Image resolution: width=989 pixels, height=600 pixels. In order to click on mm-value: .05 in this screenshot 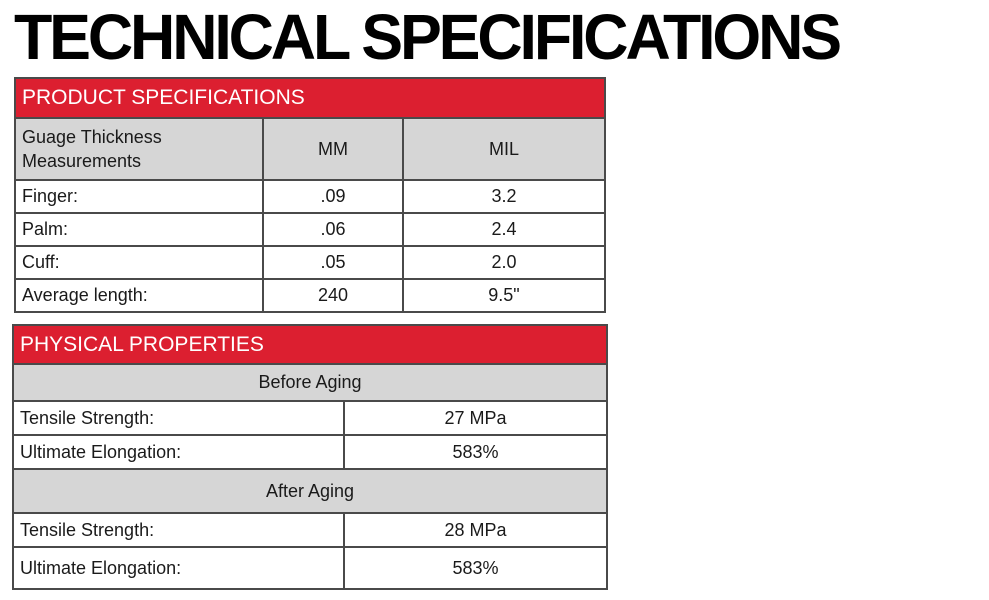, I will do `click(333, 262)`.